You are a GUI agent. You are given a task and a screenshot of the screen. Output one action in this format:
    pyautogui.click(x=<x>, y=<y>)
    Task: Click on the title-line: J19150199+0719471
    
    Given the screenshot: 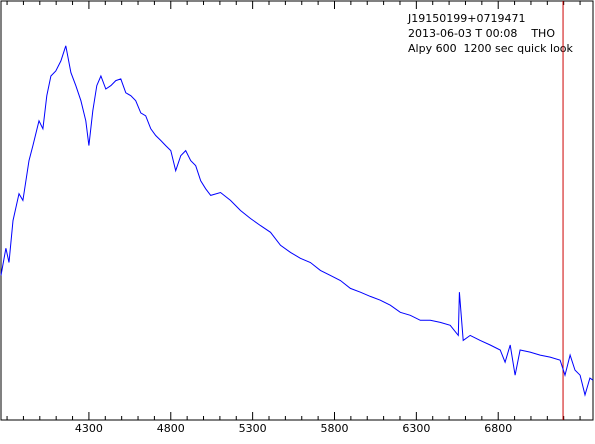 What is the action you would take?
    pyautogui.click(x=466, y=18)
    